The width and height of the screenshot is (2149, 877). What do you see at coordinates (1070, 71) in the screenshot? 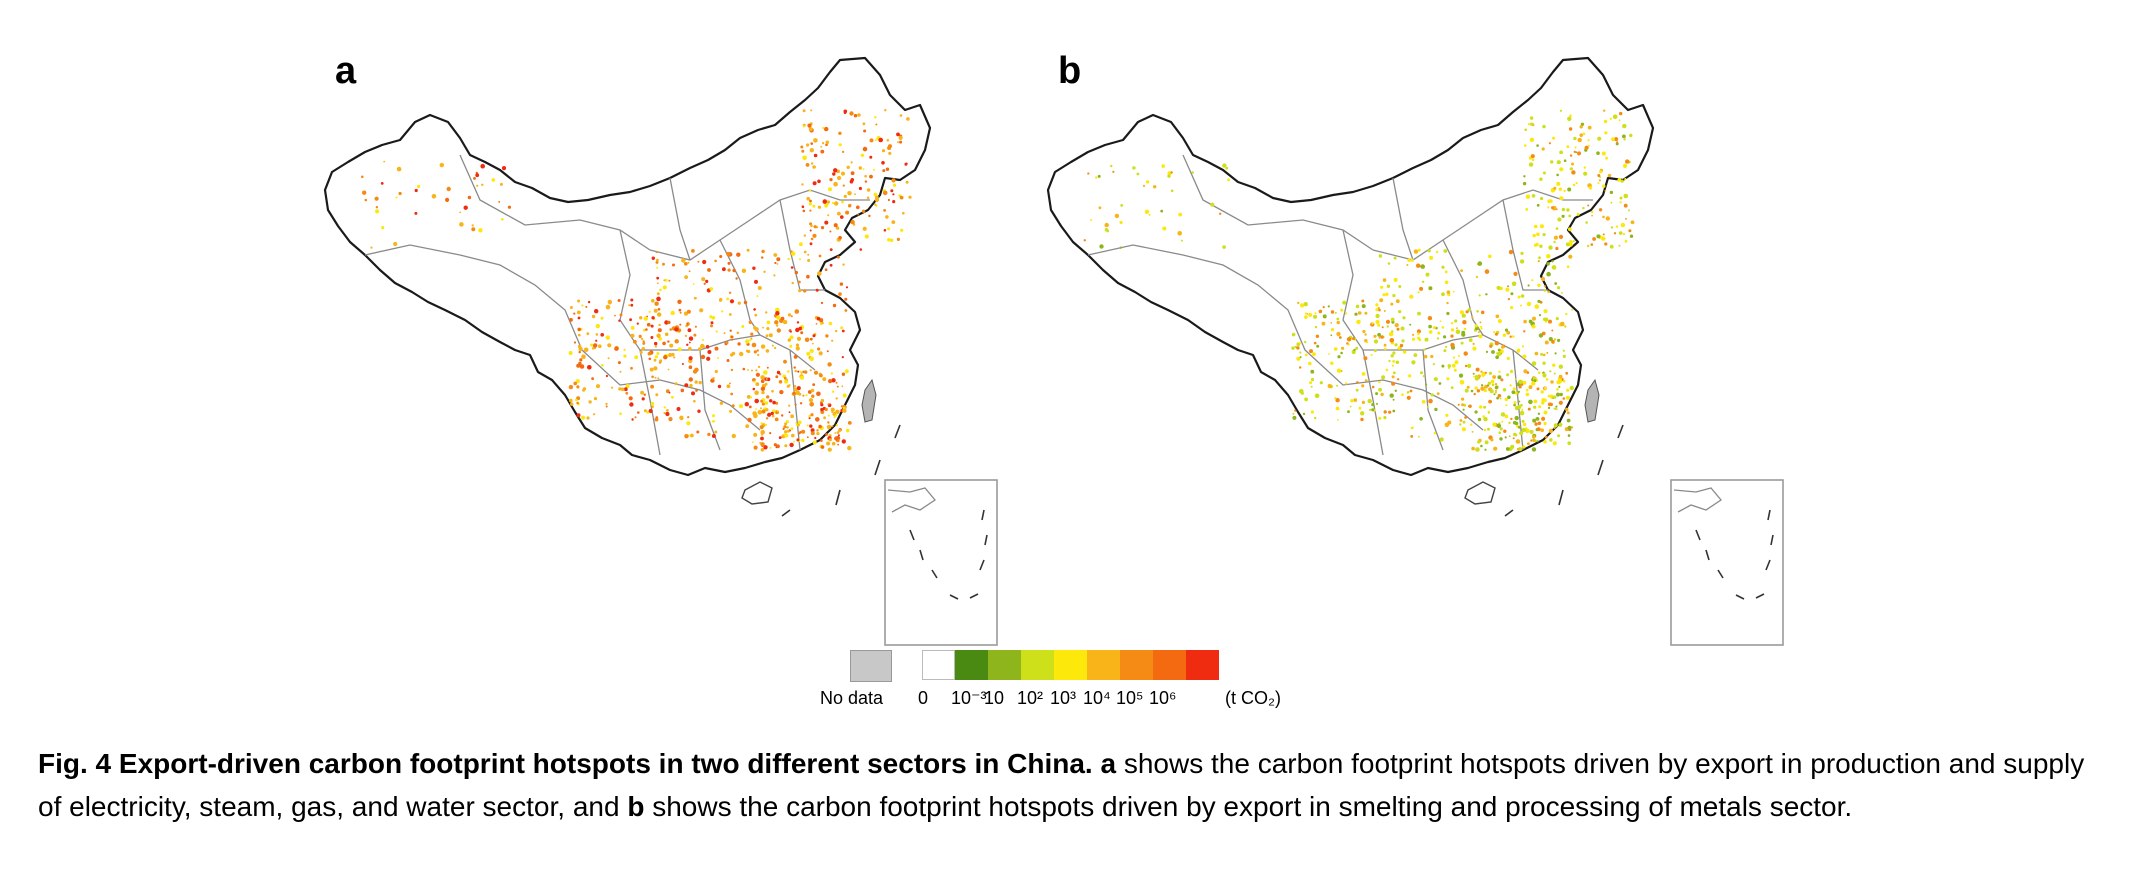
I see `panel-label-b: b` at bounding box center [1070, 71].